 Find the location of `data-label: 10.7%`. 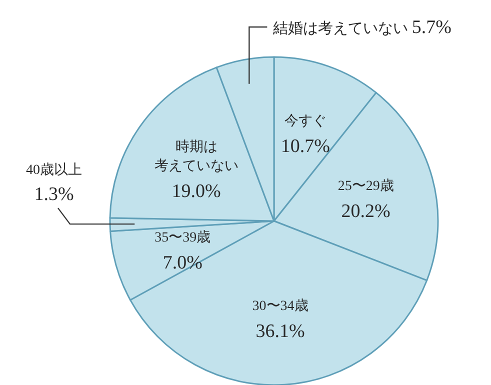

data-label: 10.7% is located at coordinates (305, 147).